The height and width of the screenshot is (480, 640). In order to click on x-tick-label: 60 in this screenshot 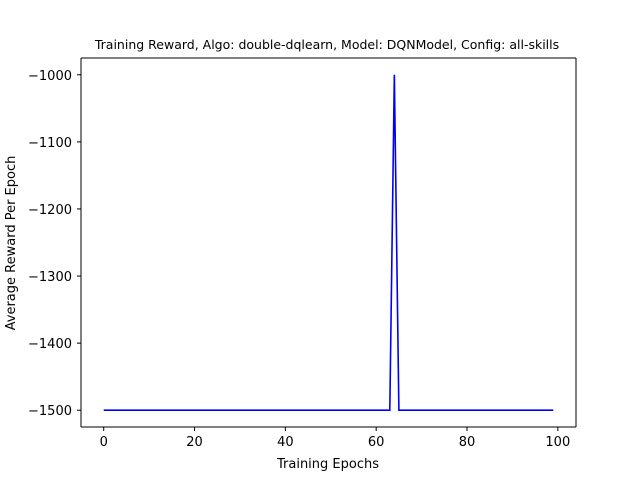, I will do `click(376, 442)`.